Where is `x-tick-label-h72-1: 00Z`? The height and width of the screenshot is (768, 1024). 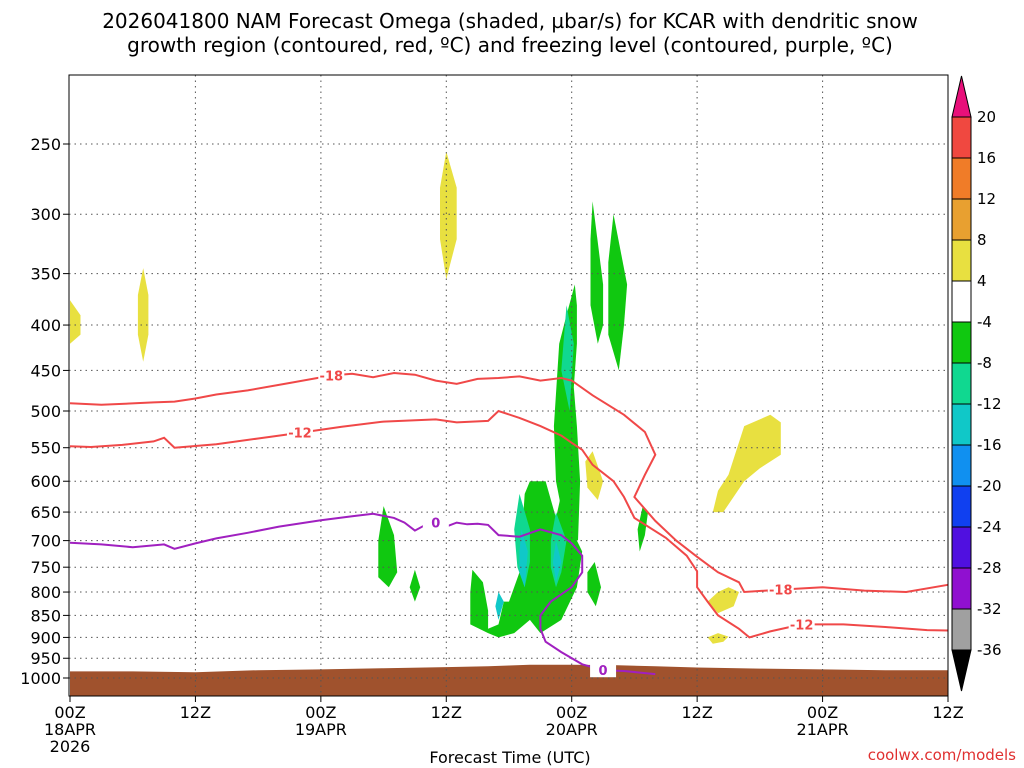 x-tick-label-h72-1: 00Z is located at coordinates (822, 712).